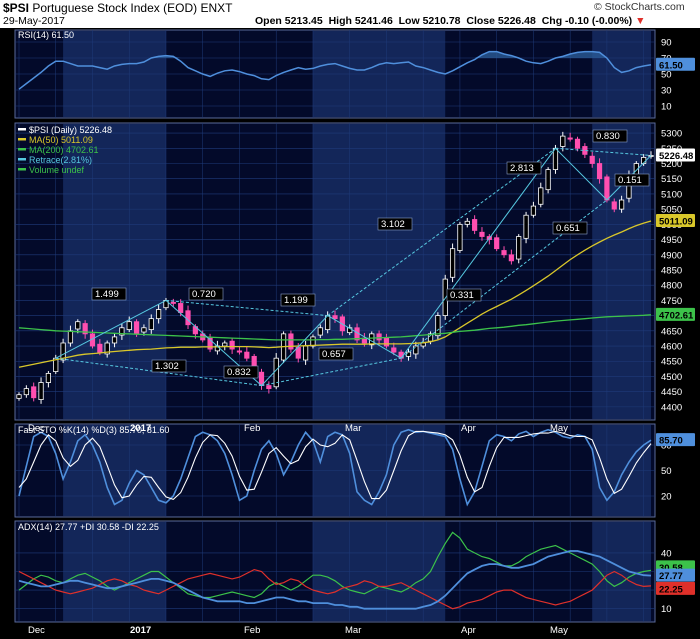 This screenshot has width=700, height=639. Describe the element at coordinates (671, 347) in the screenshot. I see `y-tick-label: 4600` at that location.